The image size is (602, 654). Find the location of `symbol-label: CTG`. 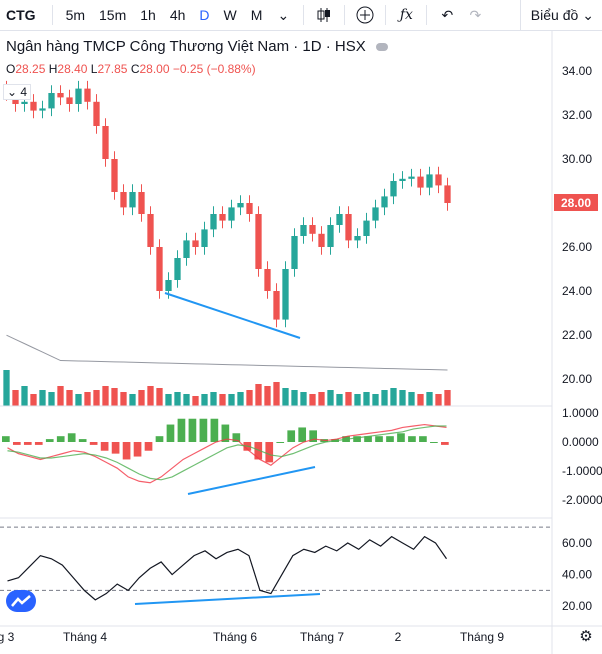

symbol-label: CTG is located at coordinates (21, 15).